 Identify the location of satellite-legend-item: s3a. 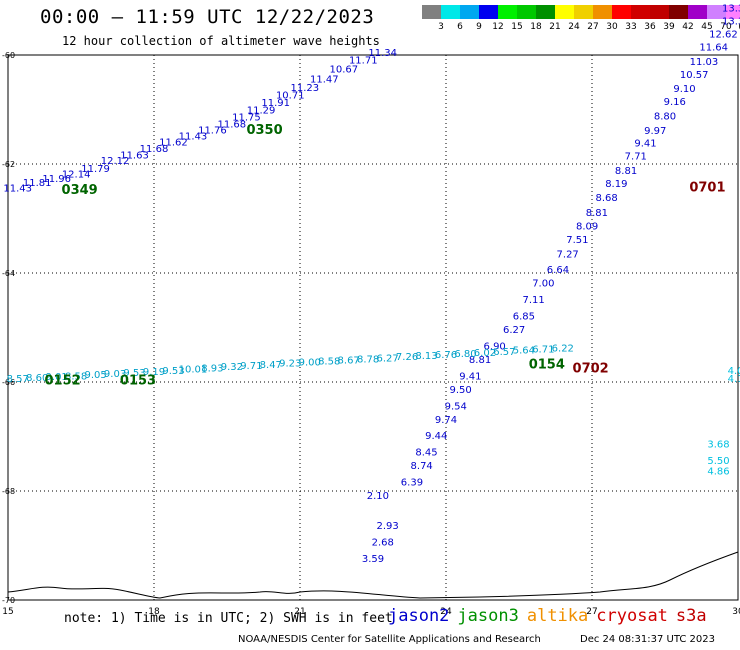
(691, 616).